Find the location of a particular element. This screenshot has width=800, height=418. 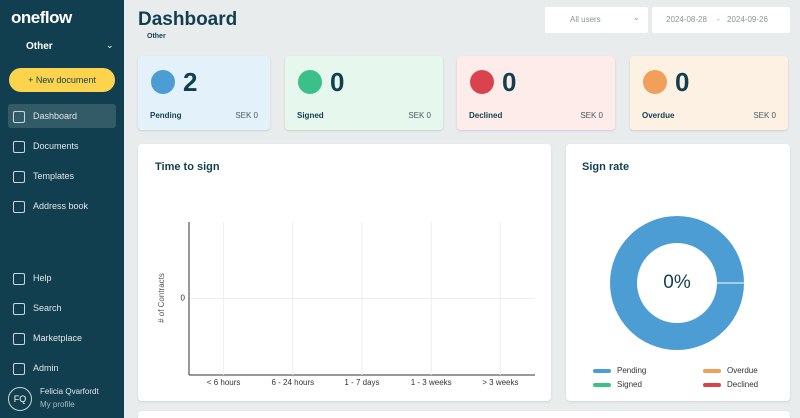

status-card: 2 Pending SEK 0 is located at coordinates (204, 93).